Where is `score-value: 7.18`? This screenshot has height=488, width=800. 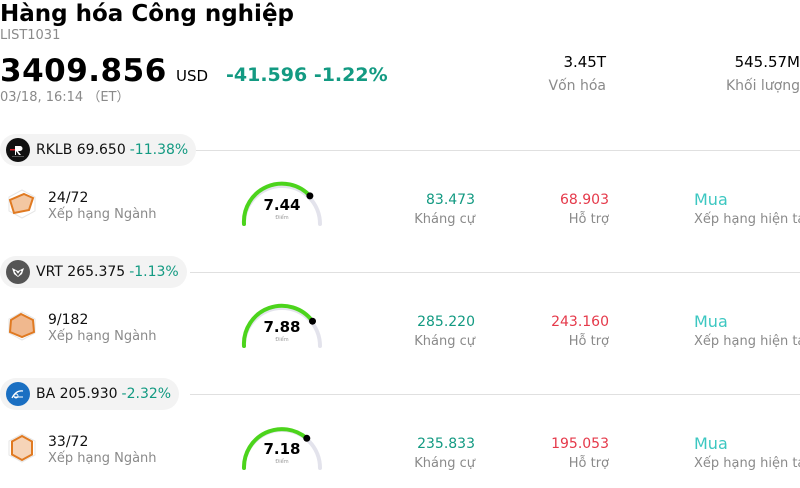 score-value: 7.18 is located at coordinates (282, 449).